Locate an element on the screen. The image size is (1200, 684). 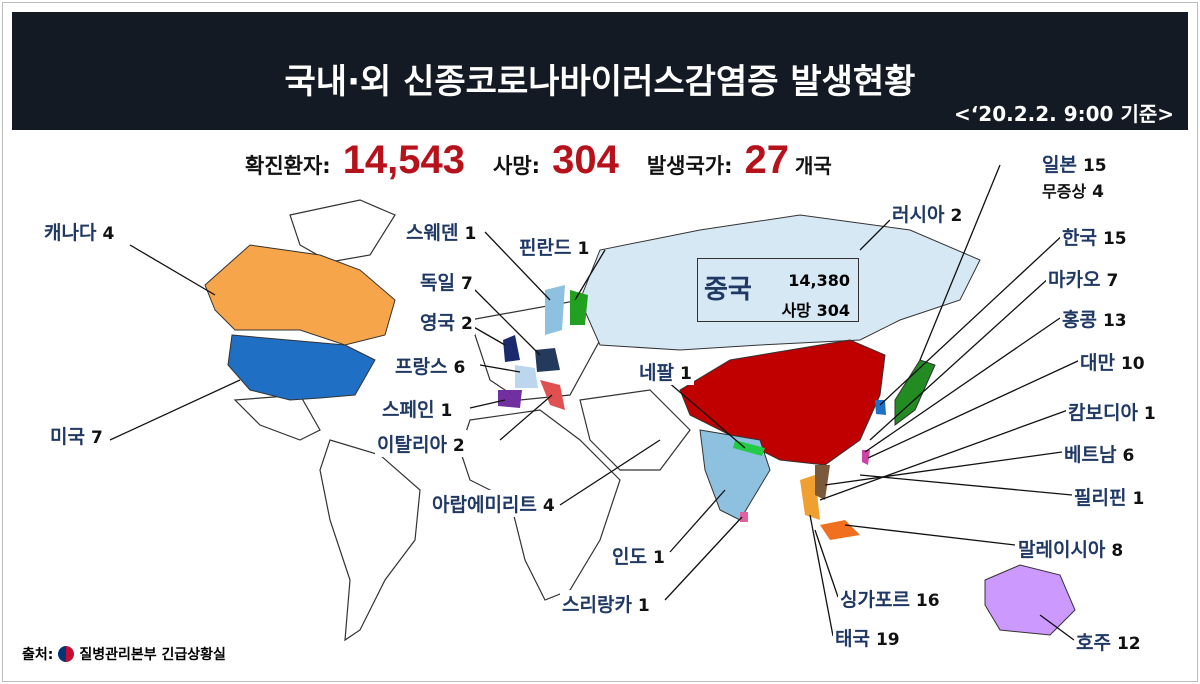
canada is located at coordinates (300, 295).